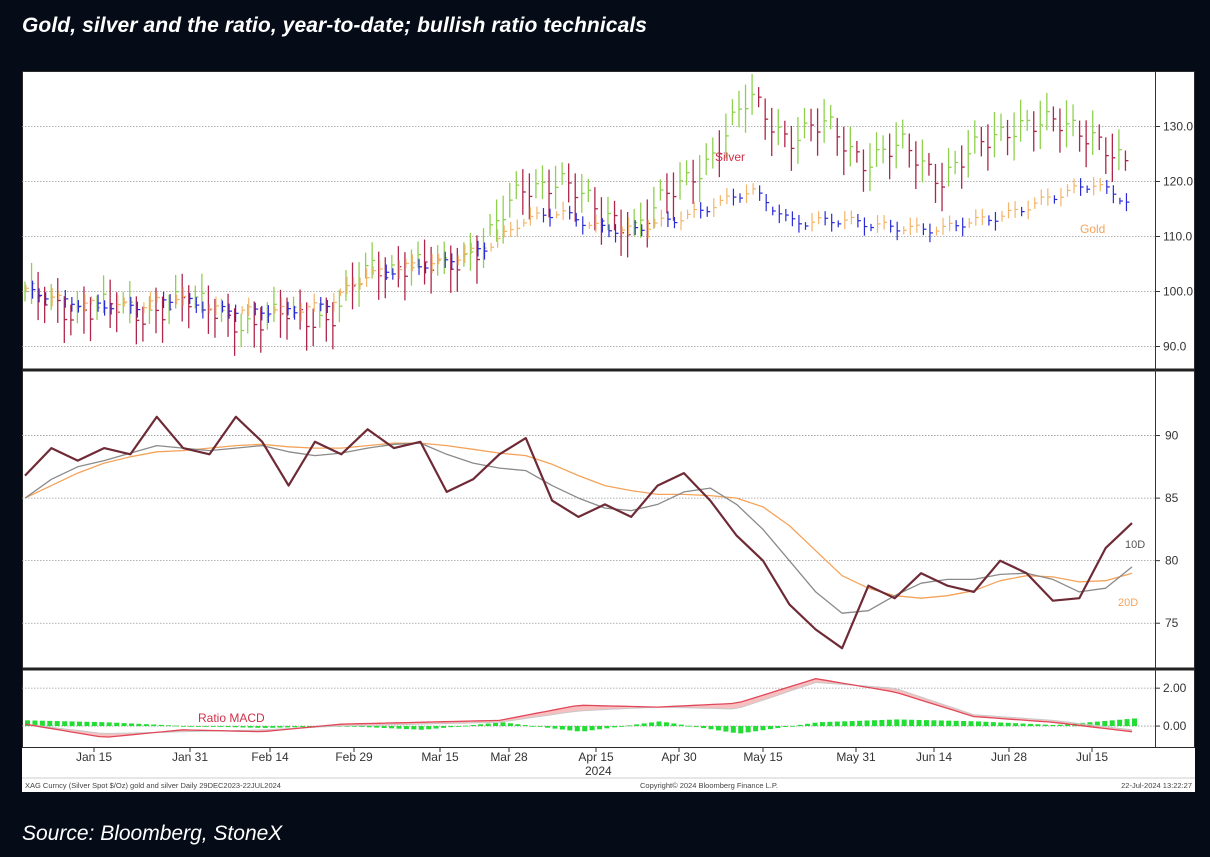 The height and width of the screenshot is (857, 1210). I want to click on y-tick-label: 90, so click(1172, 436).